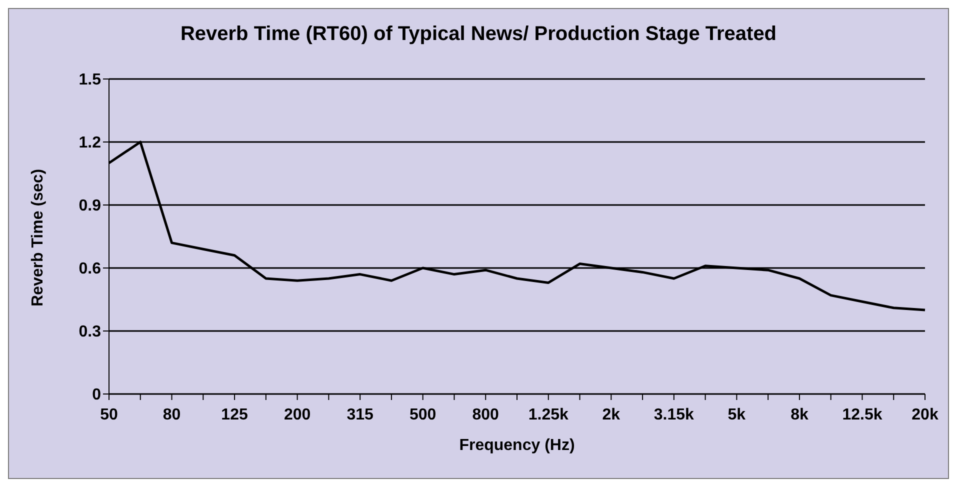 This screenshot has width=957, height=487. What do you see at coordinates (611, 415) in the screenshot?
I see `x-tick-label: 2k` at bounding box center [611, 415].